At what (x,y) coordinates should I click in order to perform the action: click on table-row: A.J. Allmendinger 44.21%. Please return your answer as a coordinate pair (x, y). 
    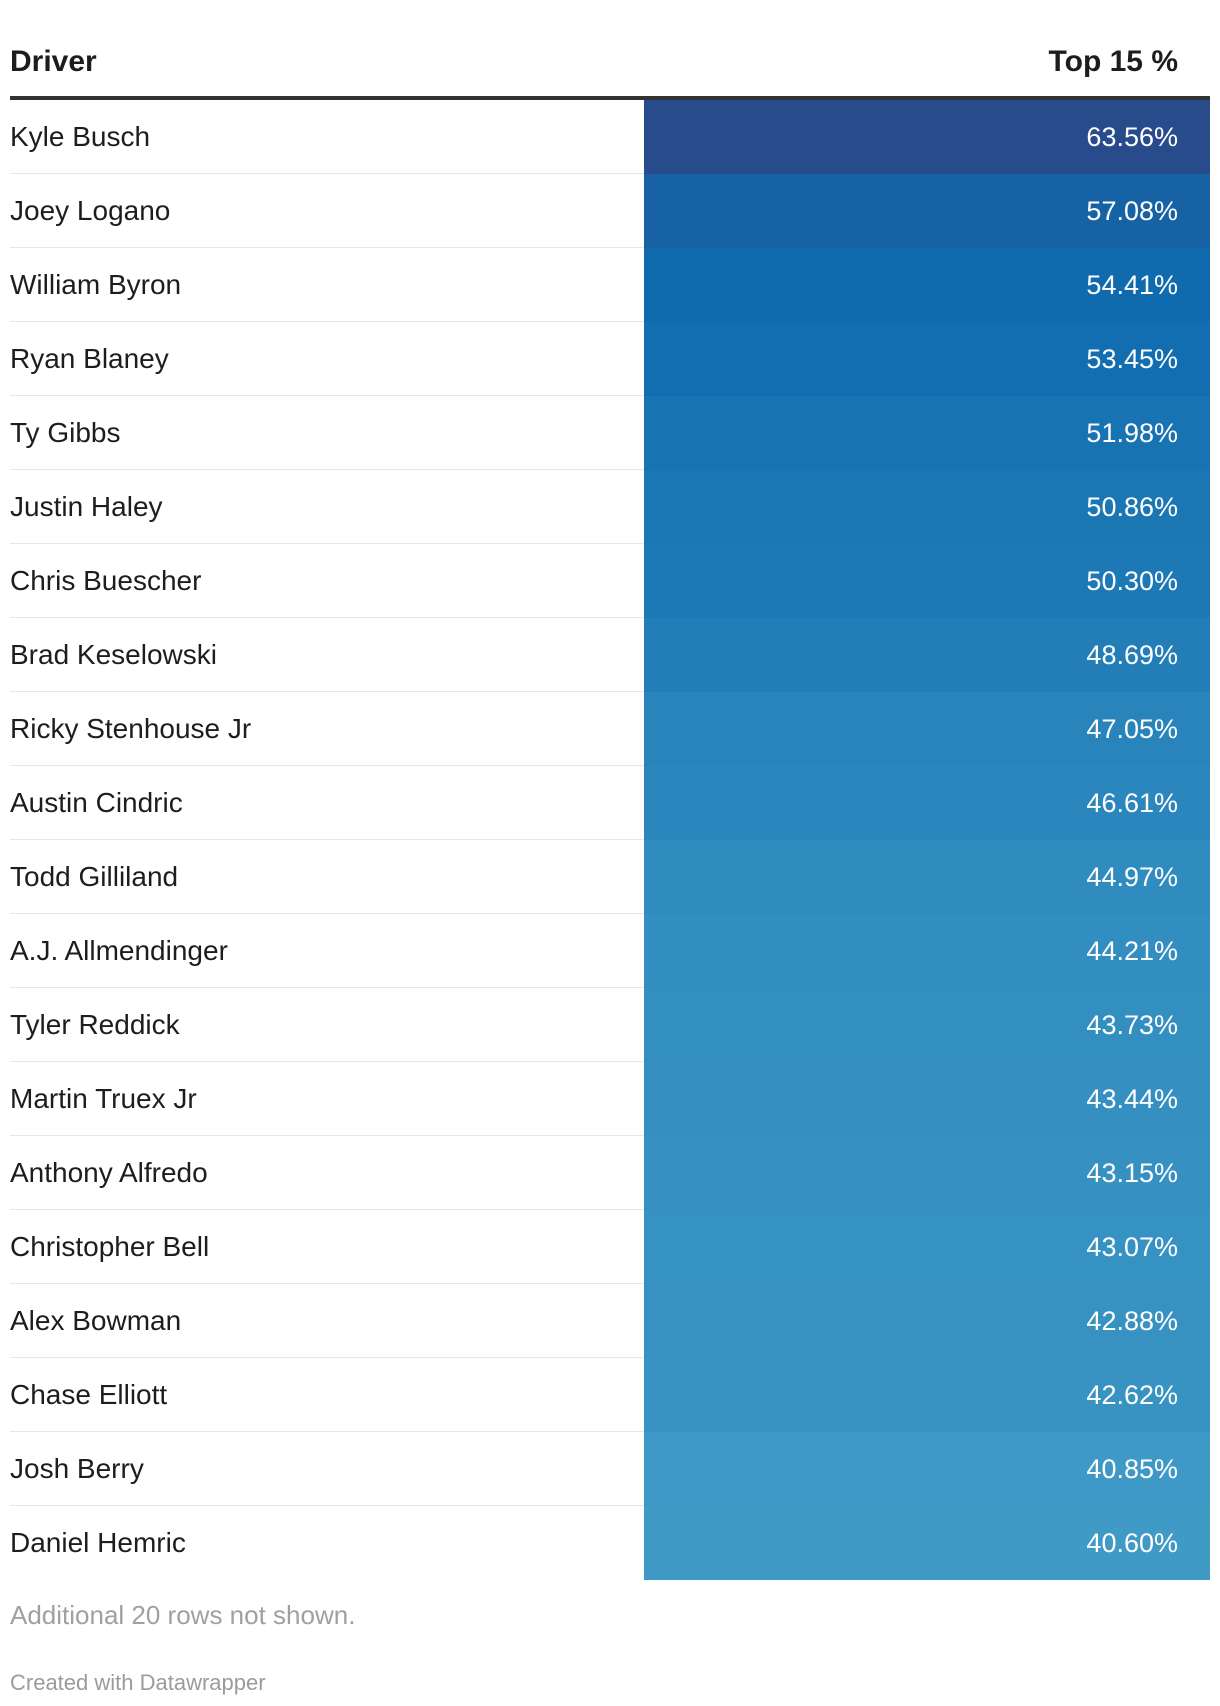
    Looking at the image, I should click on (610, 951).